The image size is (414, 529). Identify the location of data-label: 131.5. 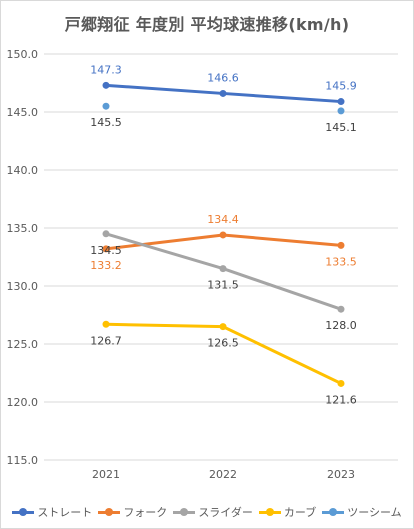
(223, 285).